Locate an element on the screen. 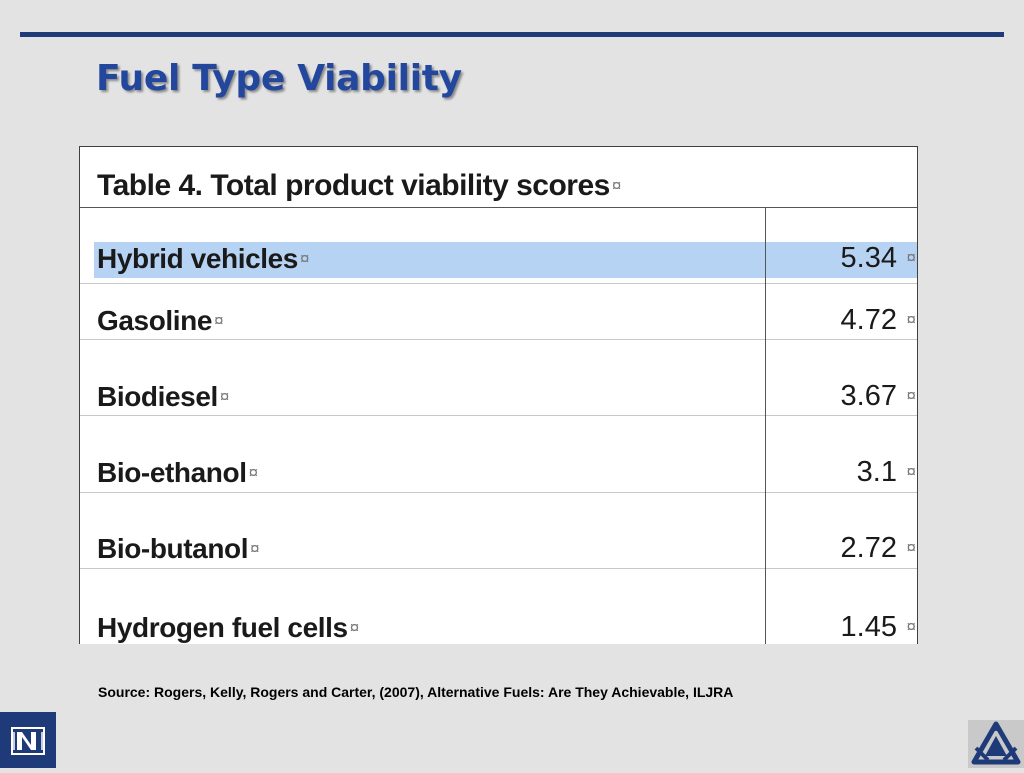 The width and height of the screenshot is (1024, 773). row-label: Bio-butanol ¤ is located at coordinates (178, 548).